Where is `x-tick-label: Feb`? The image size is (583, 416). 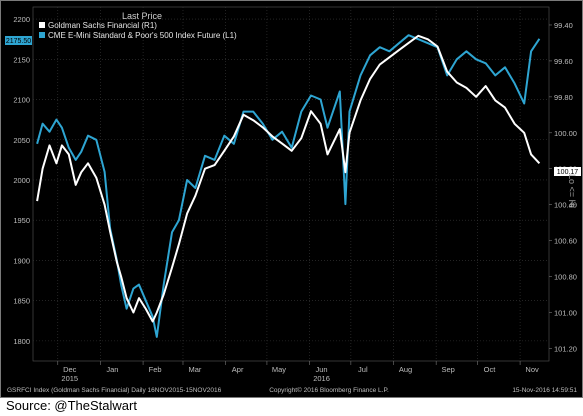
x-tick-label: Feb is located at coordinates (155, 369).